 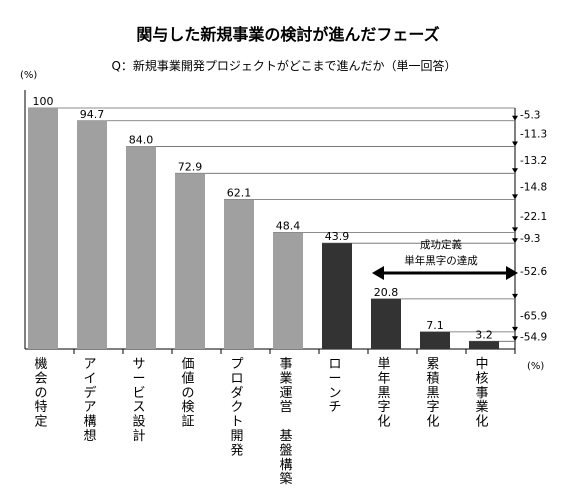 I want to click on difference-label: -65.9, so click(x=533, y=316).